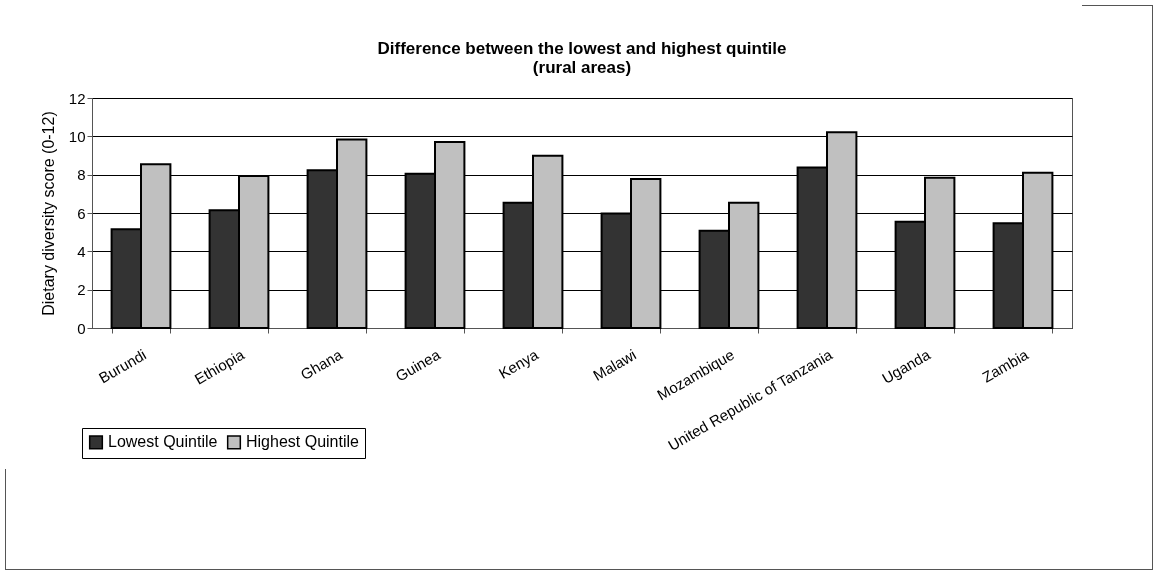  Describe the element at coordinates (163, 442) in the screenshot. I see `legend-label: Lowest Quintile` at that location.